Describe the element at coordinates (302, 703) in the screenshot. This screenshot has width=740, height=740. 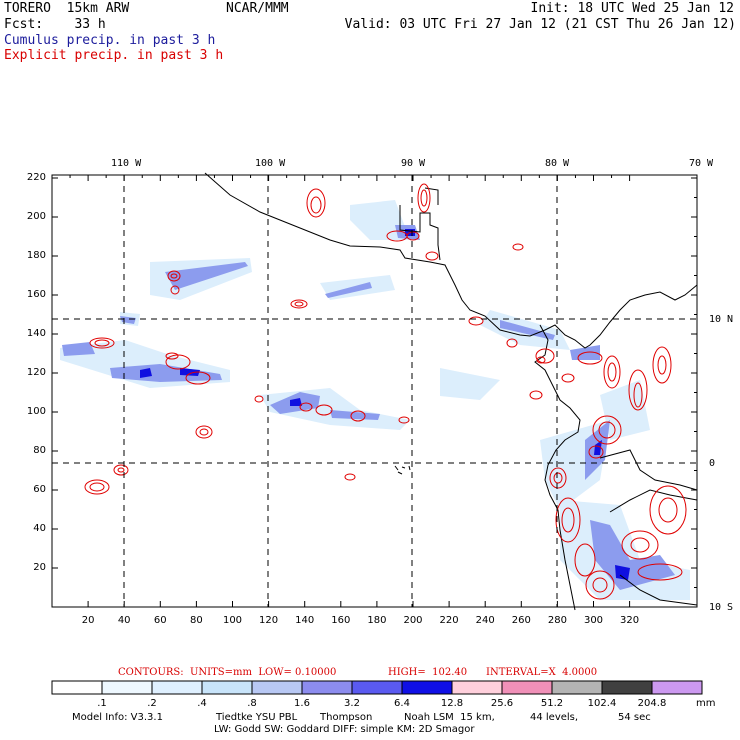
I see `colorbar-label: 1.6` at that location.